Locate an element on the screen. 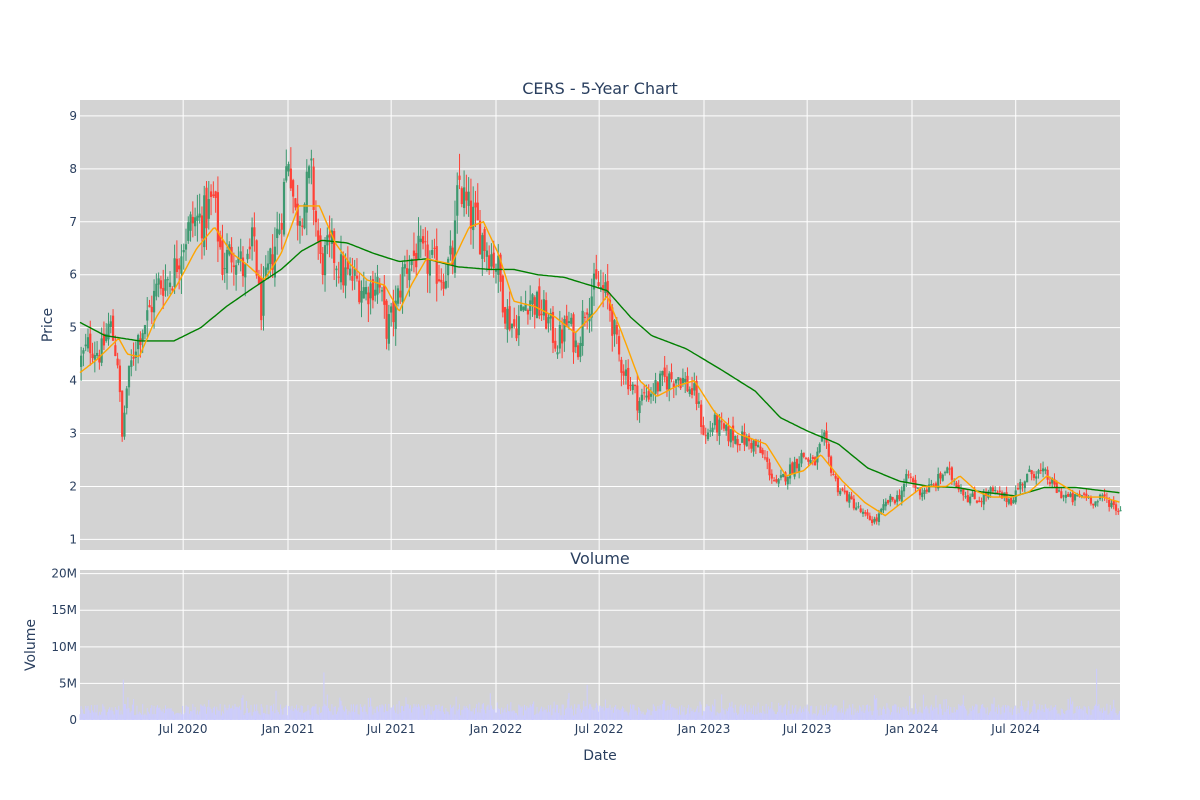 The width and height of the screenshot is (1200, 800). price-y-tick-label: 9 is located at coordinates (73, 116).